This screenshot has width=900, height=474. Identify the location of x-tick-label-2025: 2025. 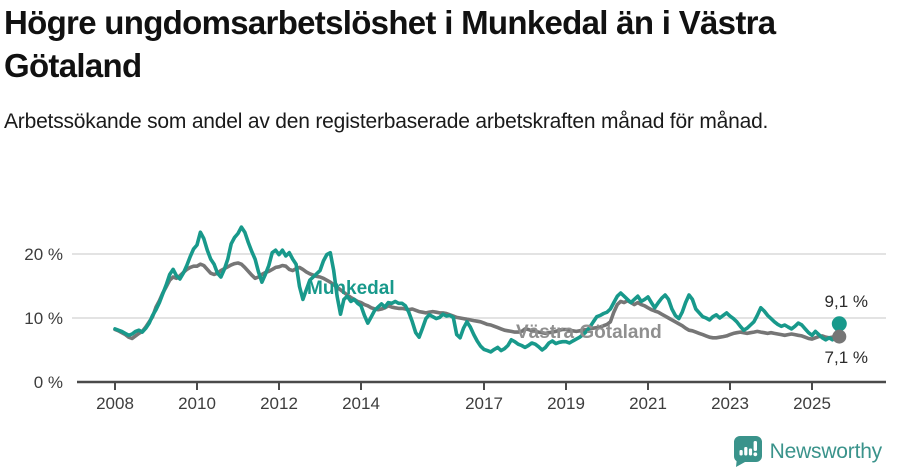
(812, 403).